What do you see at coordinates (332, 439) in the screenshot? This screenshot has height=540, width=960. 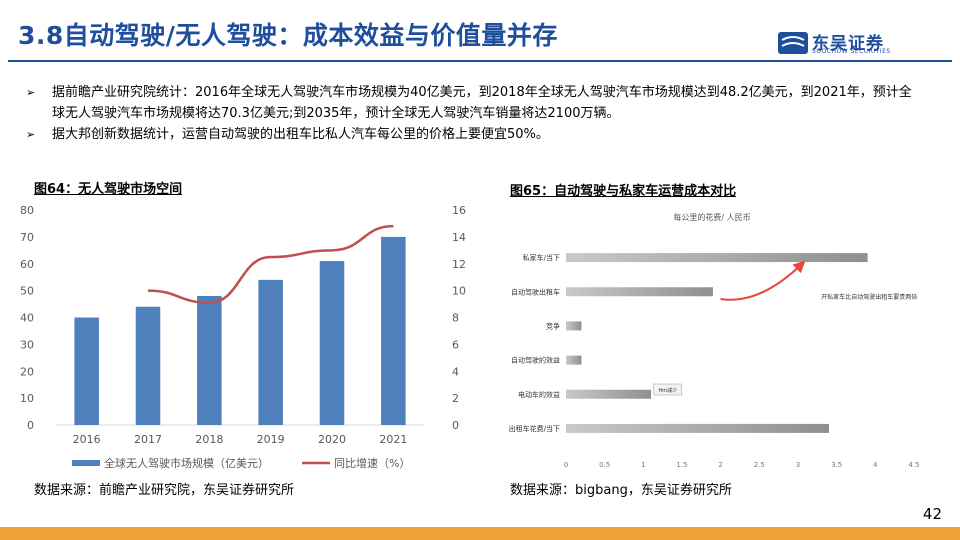 I see `x-tick-label: 2020` at bounding box center [332, 439].